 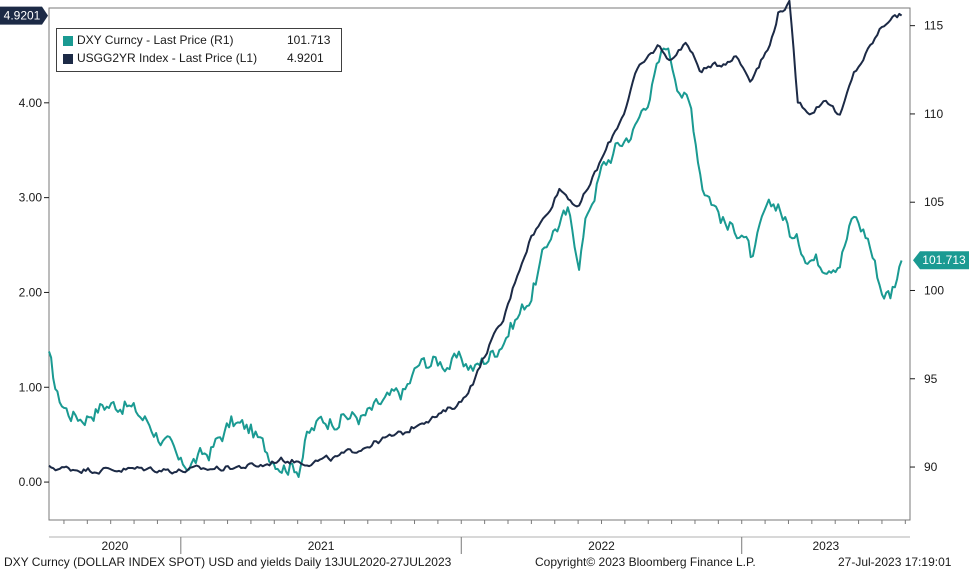 I want to click on x-year-label: 2020, so click(x=115, y=546).